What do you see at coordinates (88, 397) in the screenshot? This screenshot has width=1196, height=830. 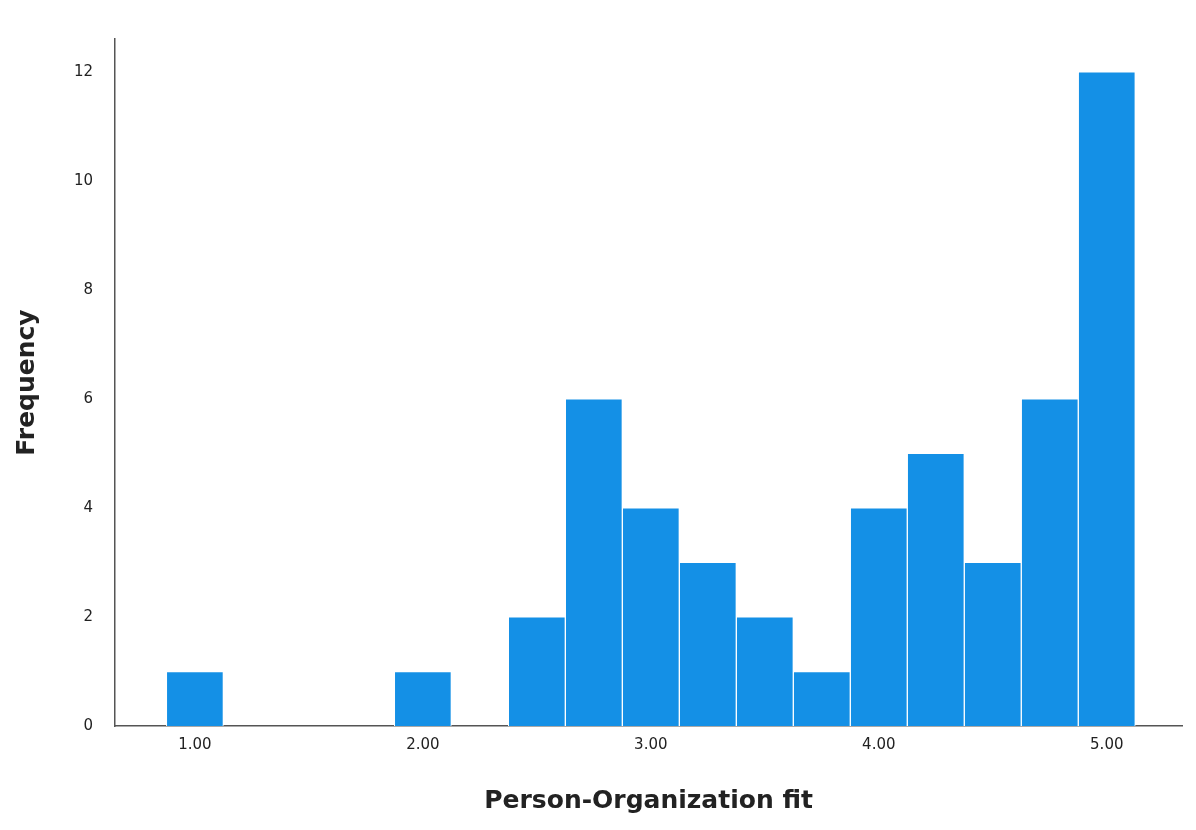 I see `y-tick-label: 6` at bounding box center [88, 397].